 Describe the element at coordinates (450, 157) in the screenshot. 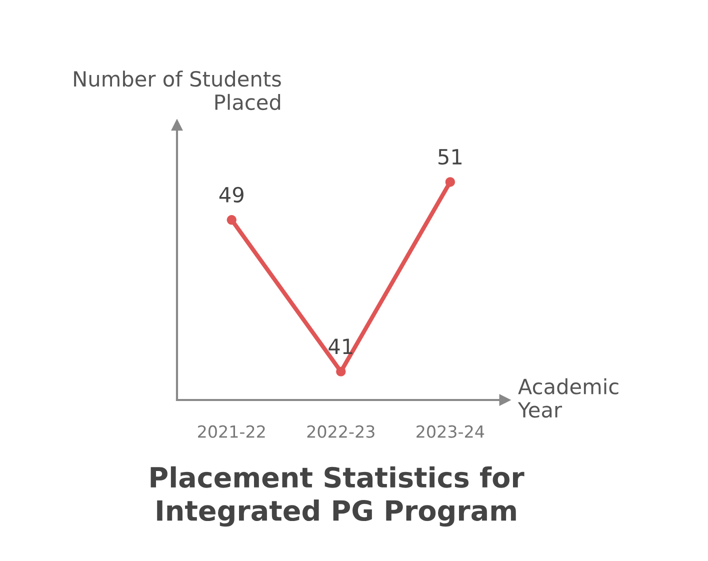

I see `data-label: 51` at that location.